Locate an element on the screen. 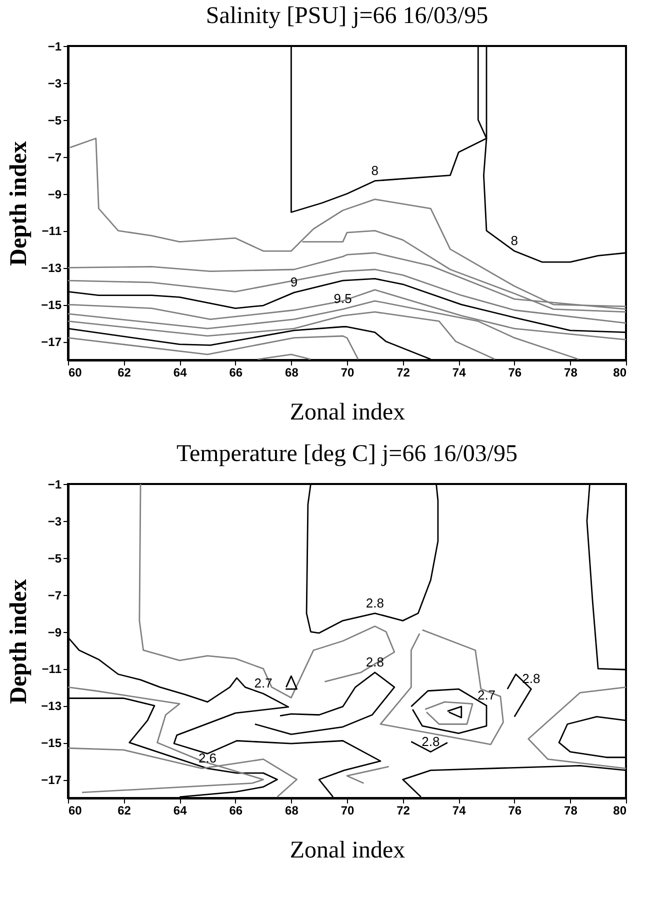 The image size is (655, 904). series-label: 9.5 is located at coordinates (343, 298).